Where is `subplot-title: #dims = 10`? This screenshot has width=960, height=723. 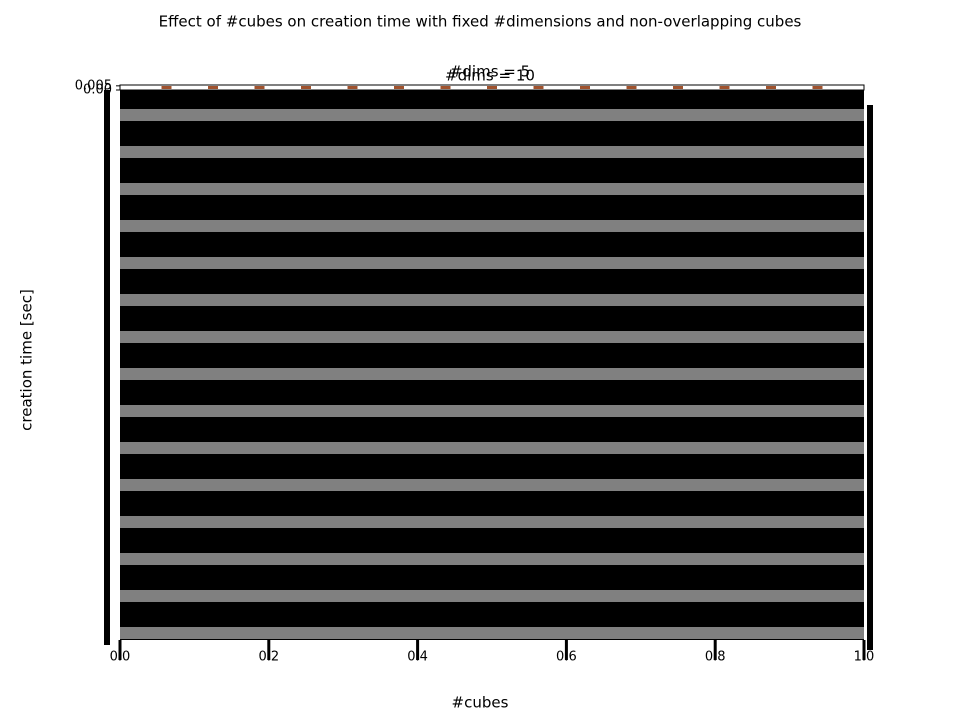 subplot-title: #dims = 10 is located at coordinates (490, 76).